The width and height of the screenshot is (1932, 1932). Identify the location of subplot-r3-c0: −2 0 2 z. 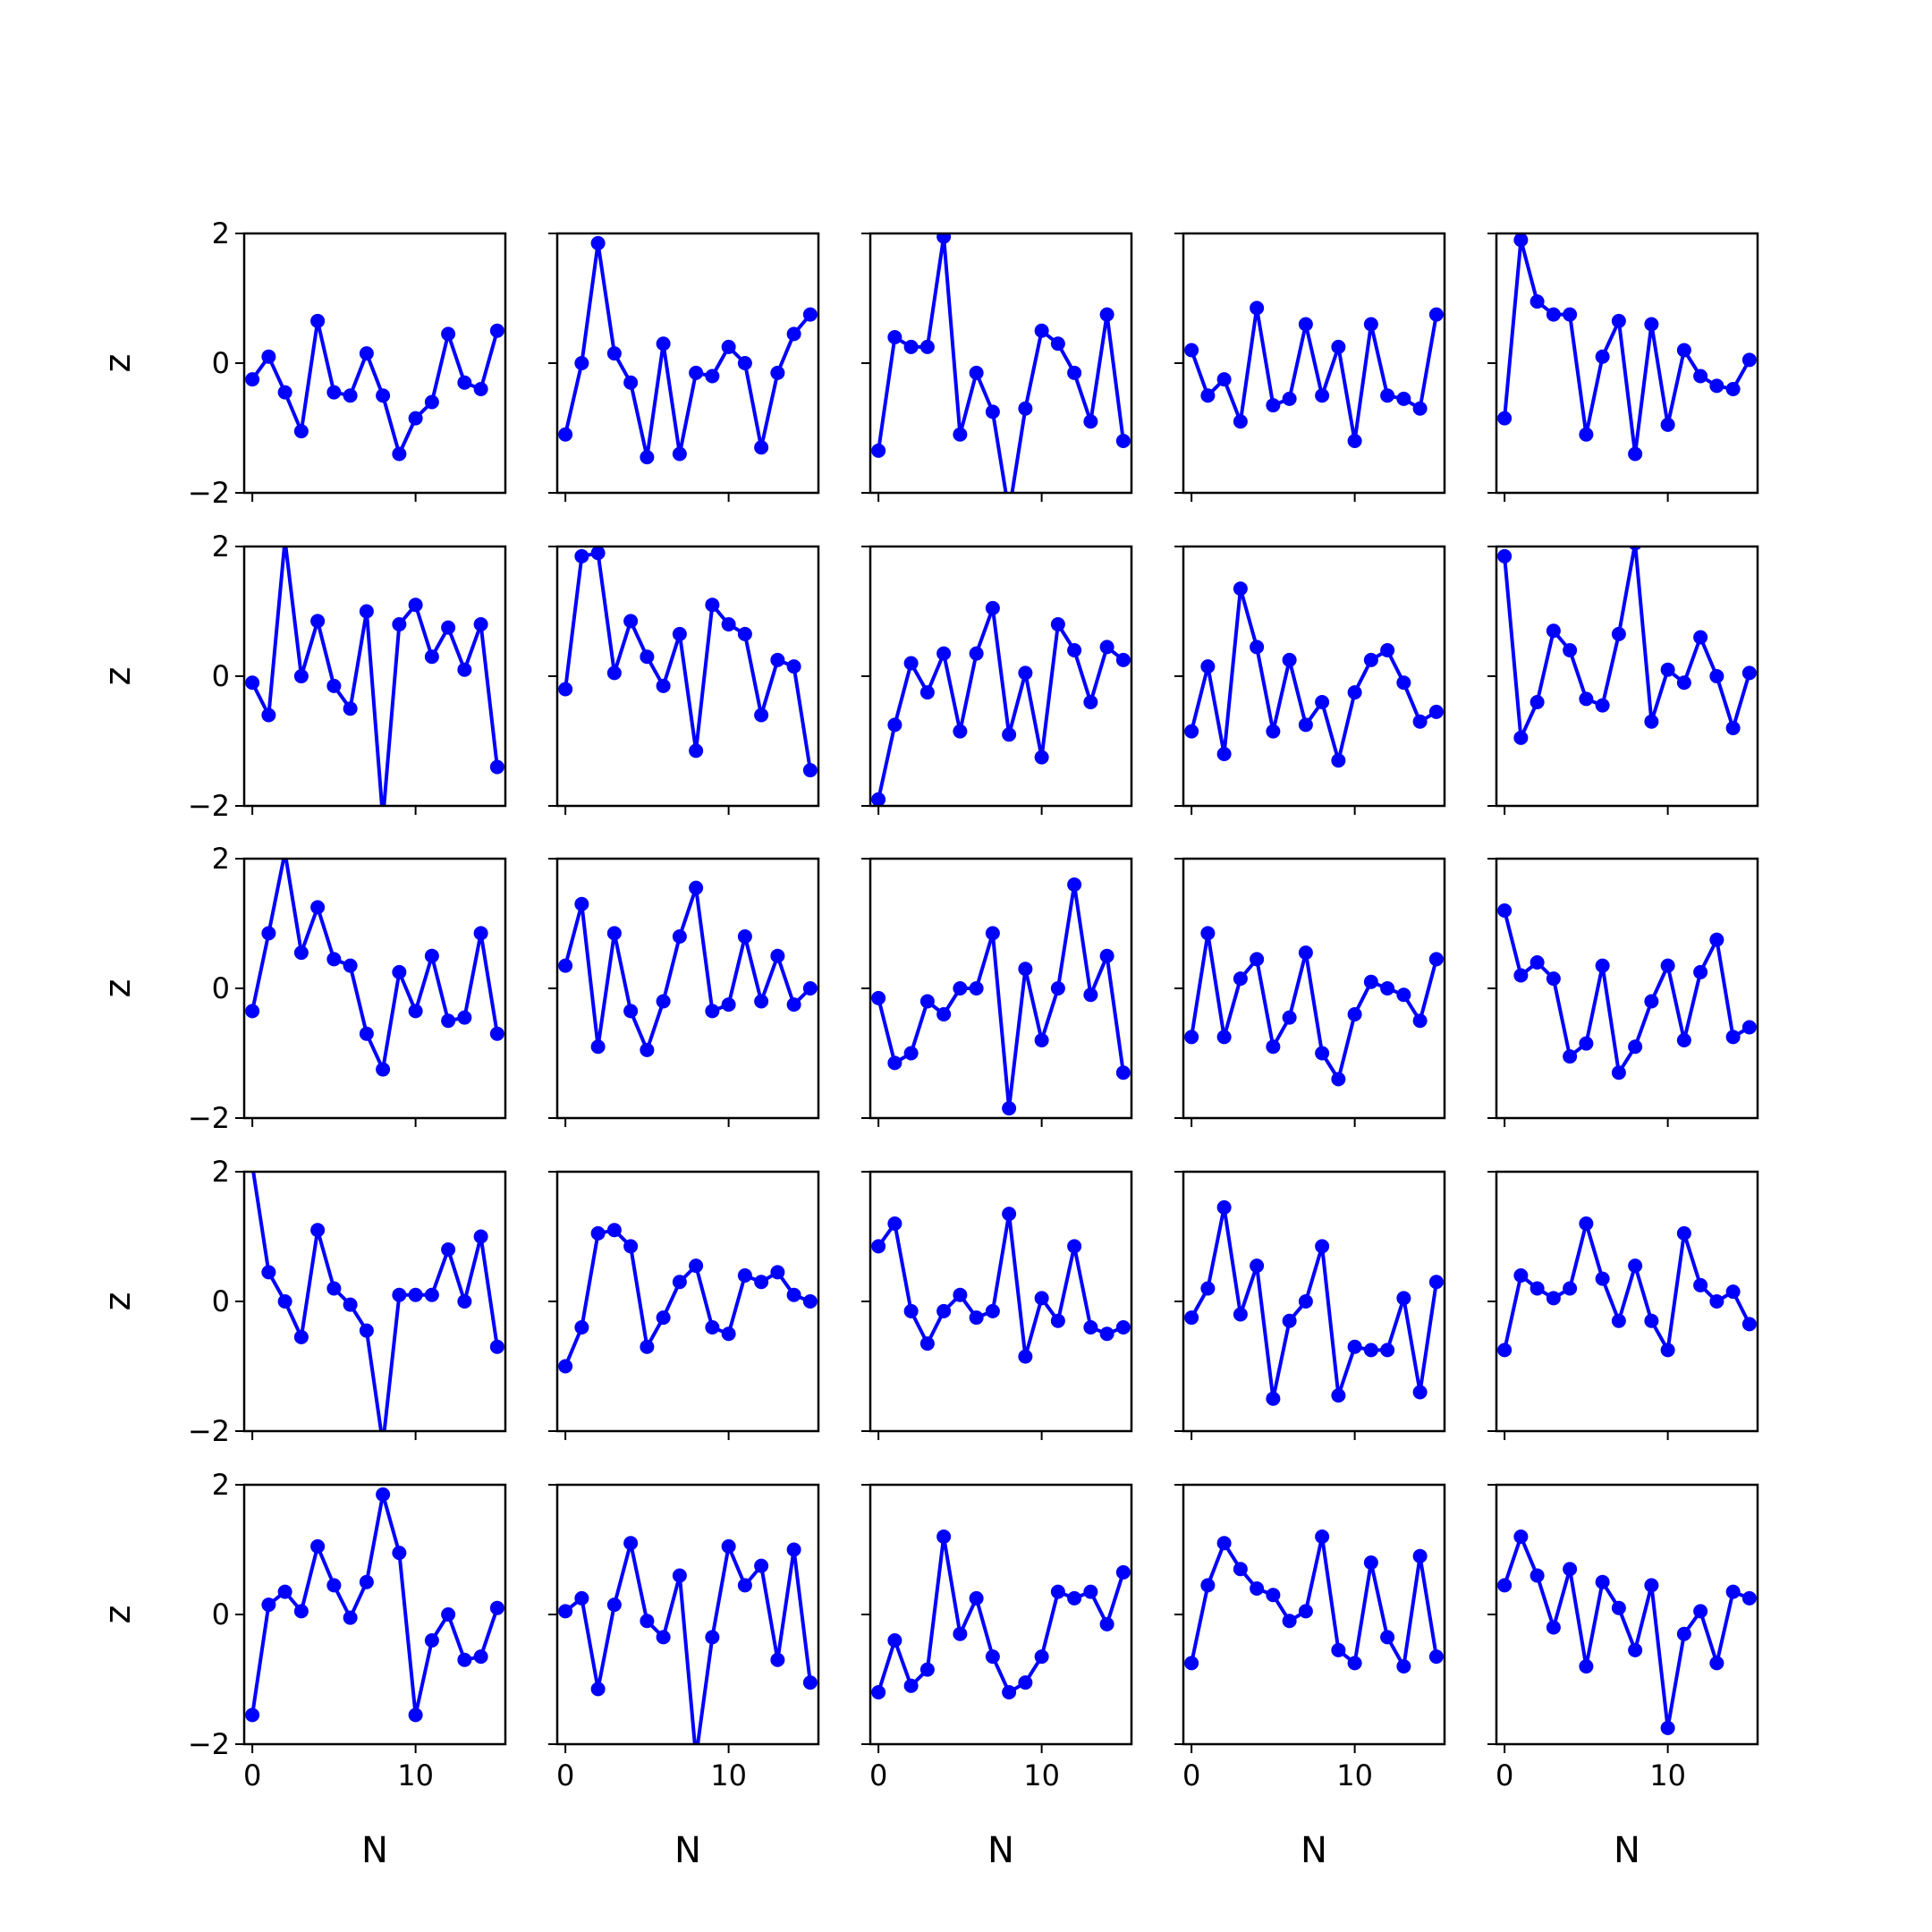
(302, 1301).